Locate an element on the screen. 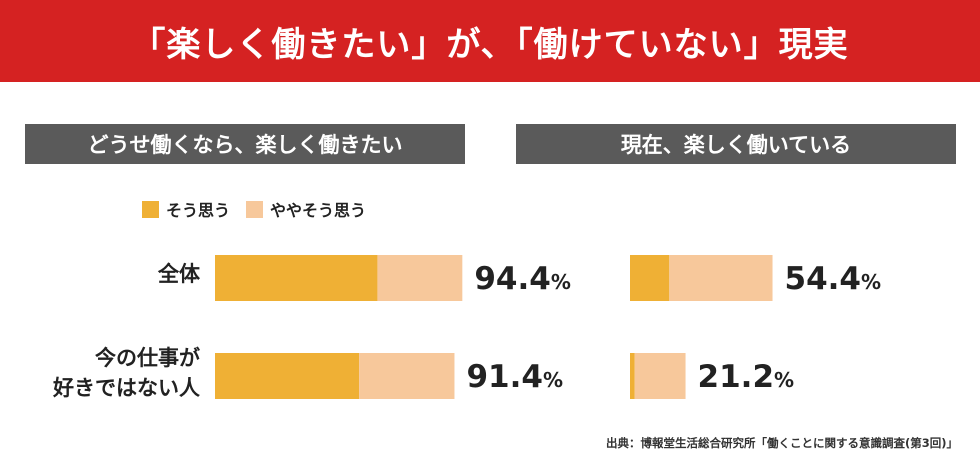  bar-segment-p0-c1-s1 is located at coordinates (407, 376).